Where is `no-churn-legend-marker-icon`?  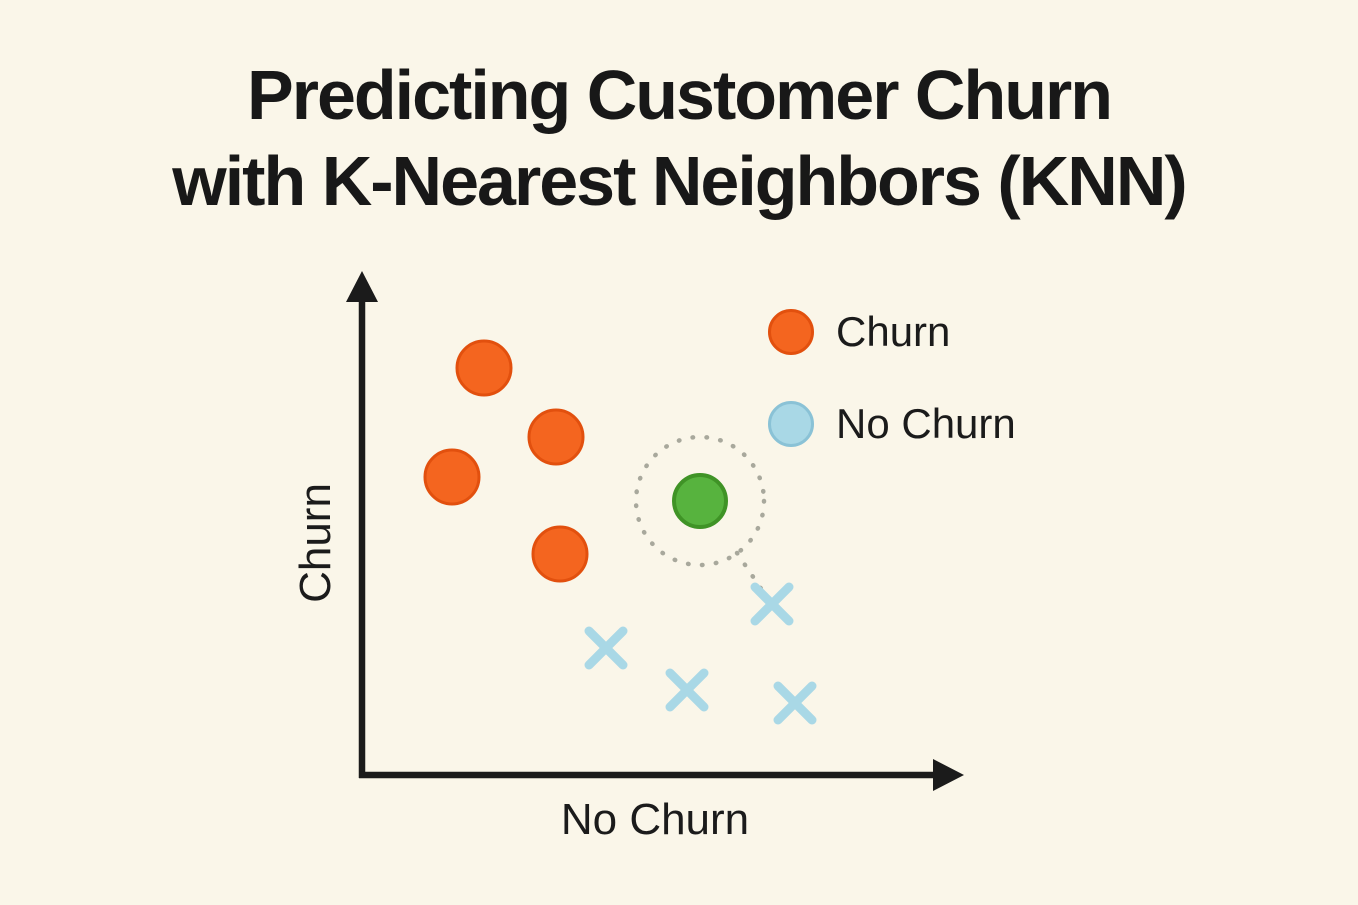
no-churn-legend-marker-icon is located at coordinates (791, 424).